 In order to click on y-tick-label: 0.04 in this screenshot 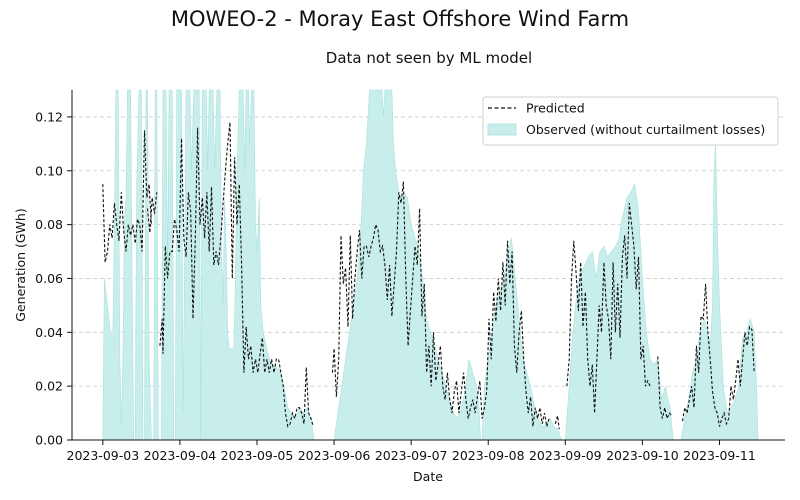, I will do `click(49, 332)`.